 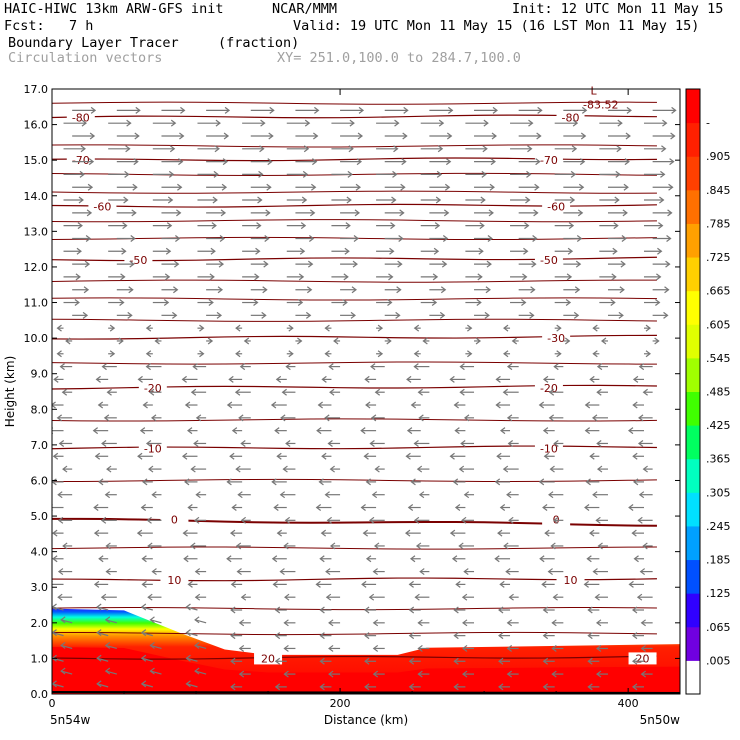 I want to click on contour-label: -60, so click(x=556, y=206).